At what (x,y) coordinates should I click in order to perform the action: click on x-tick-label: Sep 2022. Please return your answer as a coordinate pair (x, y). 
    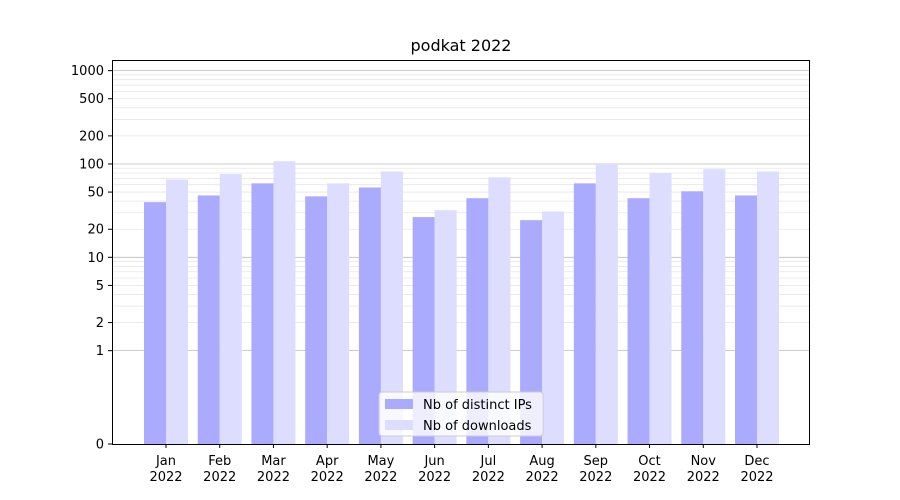
    Looking at the image, I should click on (595, 469).